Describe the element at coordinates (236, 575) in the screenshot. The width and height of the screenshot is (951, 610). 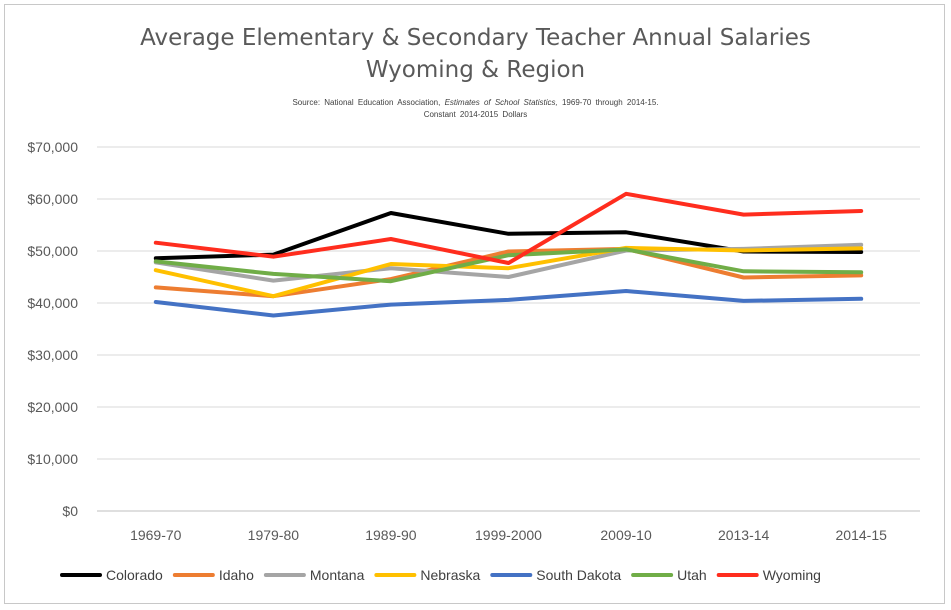
I see `legend-label: Idaho` at that location.